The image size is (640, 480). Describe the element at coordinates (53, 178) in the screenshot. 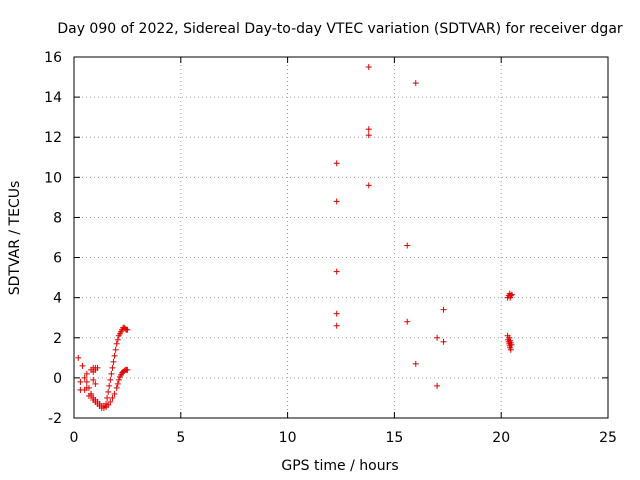

I see `y-tick-label: 10` at that location.